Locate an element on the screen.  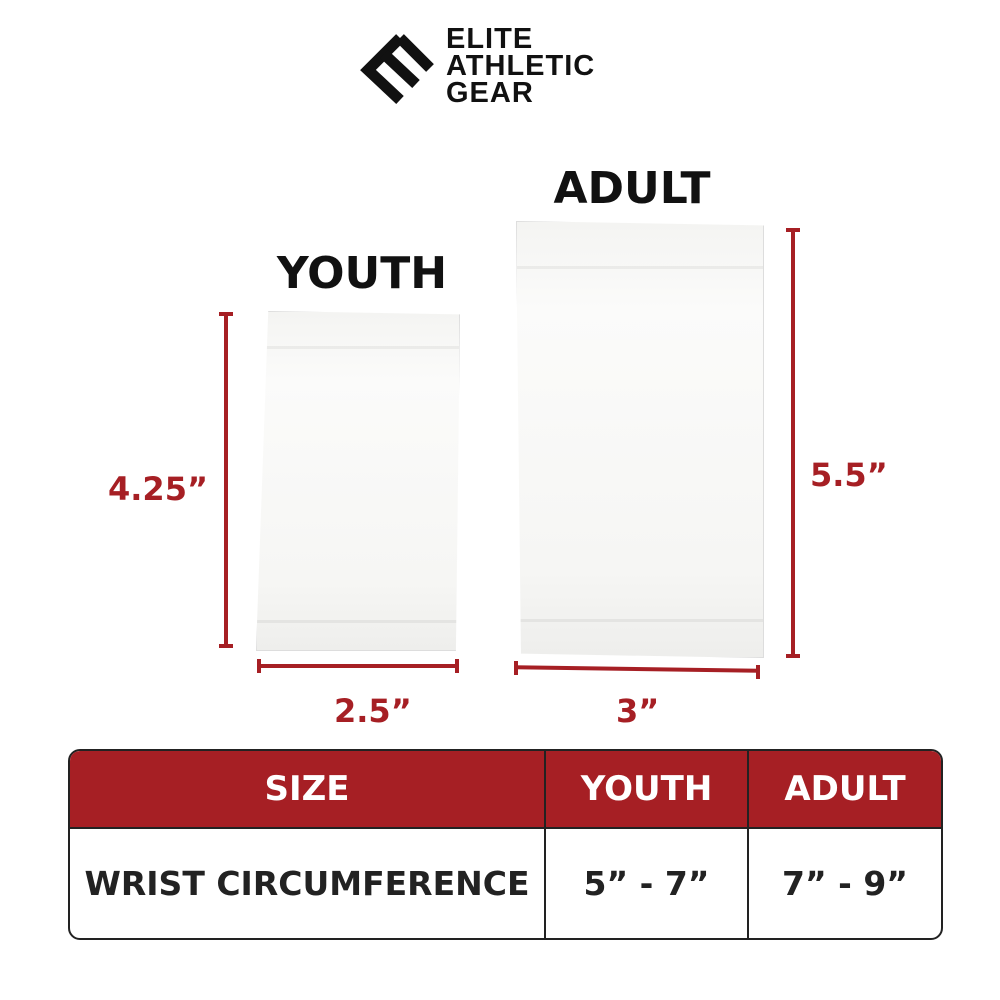
youth-height-cap-top is located at coordinates (226, 314).